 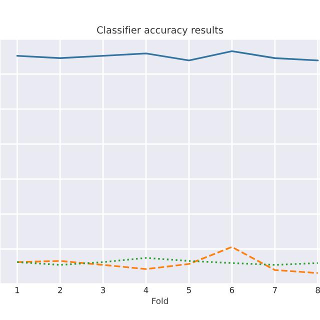 I want to click on x-tick-label: 7, so click(x=274, y=290).